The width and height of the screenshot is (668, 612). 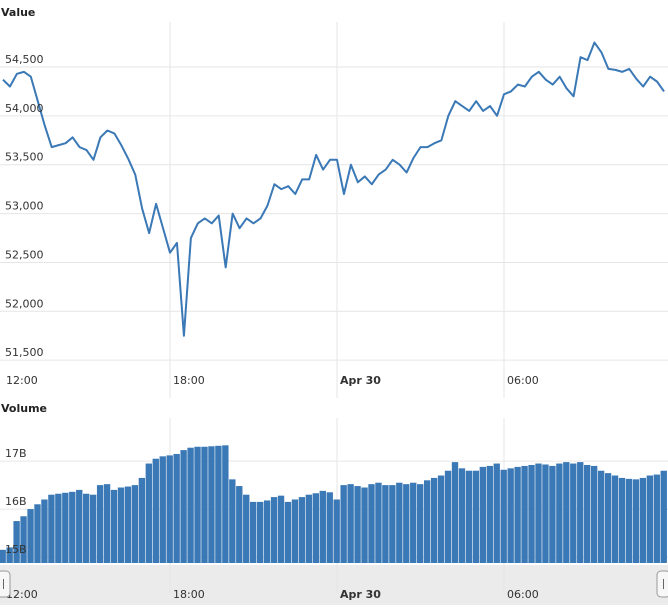 What do you see at coordinates (24, 59) in the screenshot?
I see `y-tick-label: 54,500` at bounding box center [24, 59].